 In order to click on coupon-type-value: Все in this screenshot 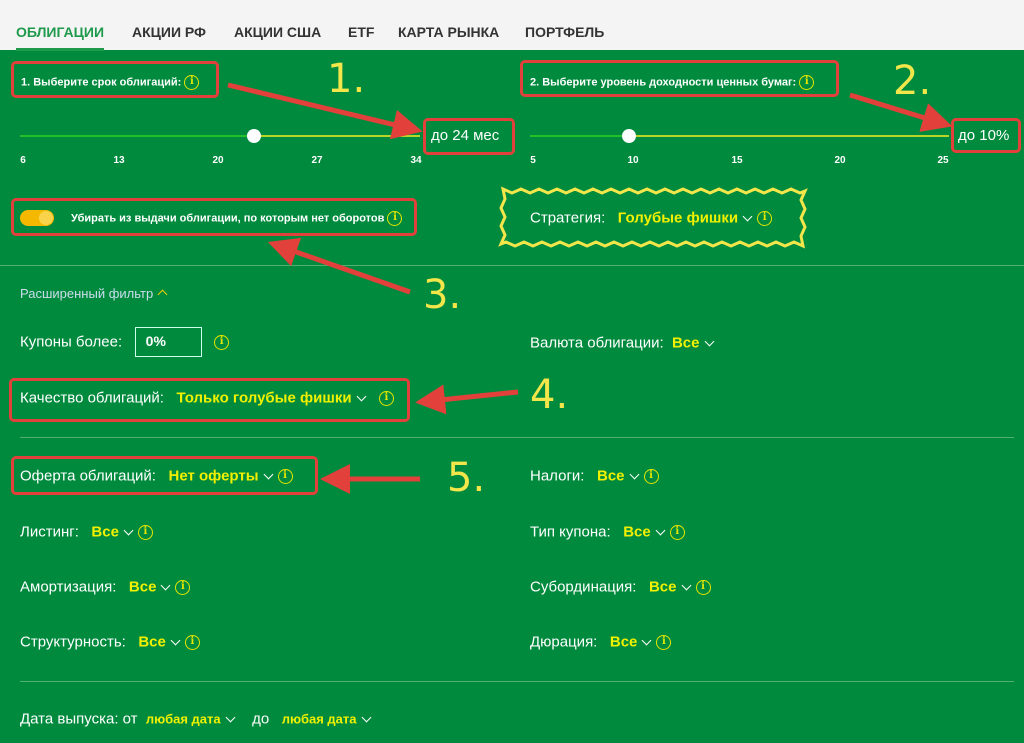, I will do `click(637, 532)`.